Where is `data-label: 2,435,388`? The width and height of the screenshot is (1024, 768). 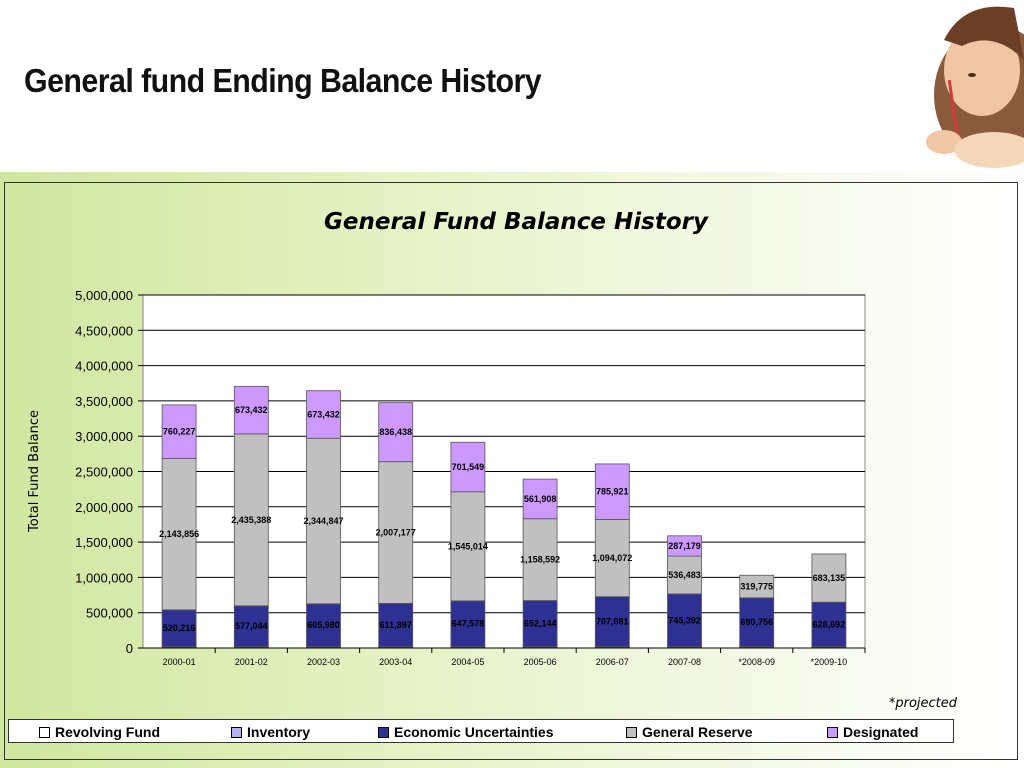
data-label: 2,435,388 is located at coordinates (251, 520).